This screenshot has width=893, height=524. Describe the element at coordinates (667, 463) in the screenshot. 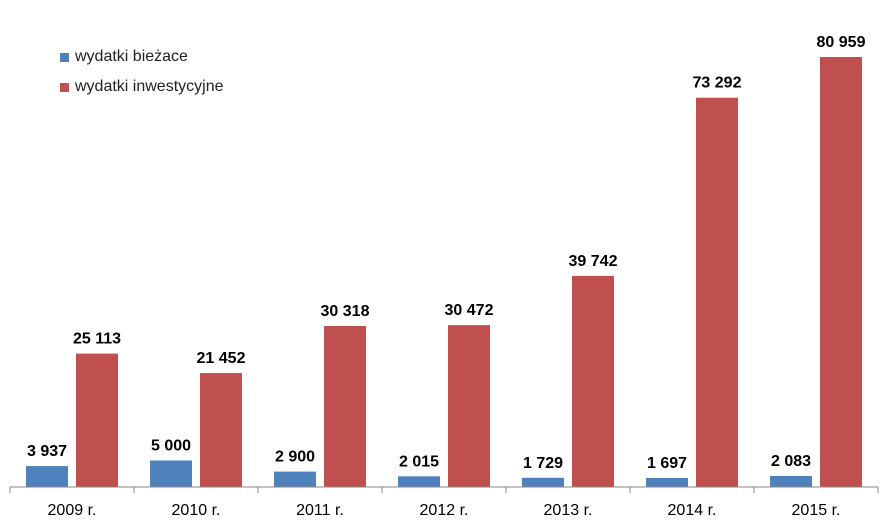

I see `data-label: 1 697` at that location.